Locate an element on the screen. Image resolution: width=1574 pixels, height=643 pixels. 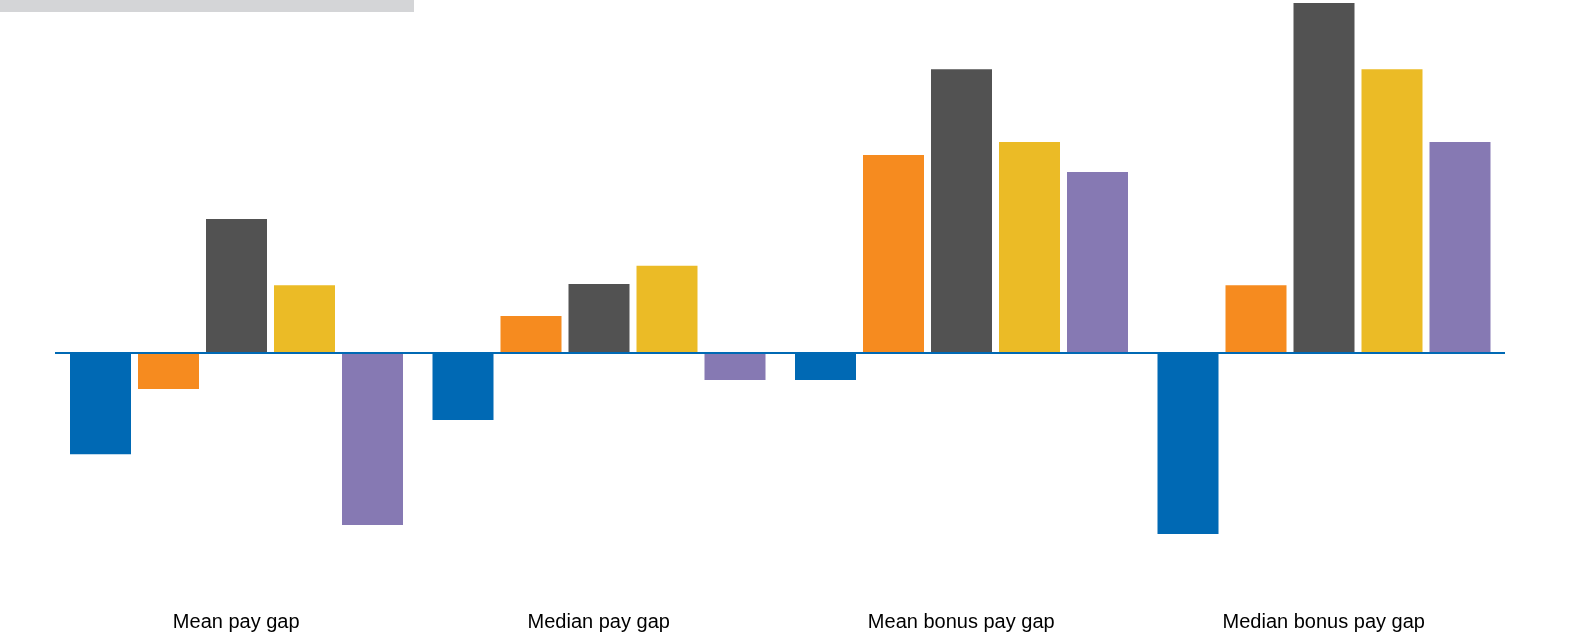
x-tick-label: Median pay gap is located at coordinates (598, 621).